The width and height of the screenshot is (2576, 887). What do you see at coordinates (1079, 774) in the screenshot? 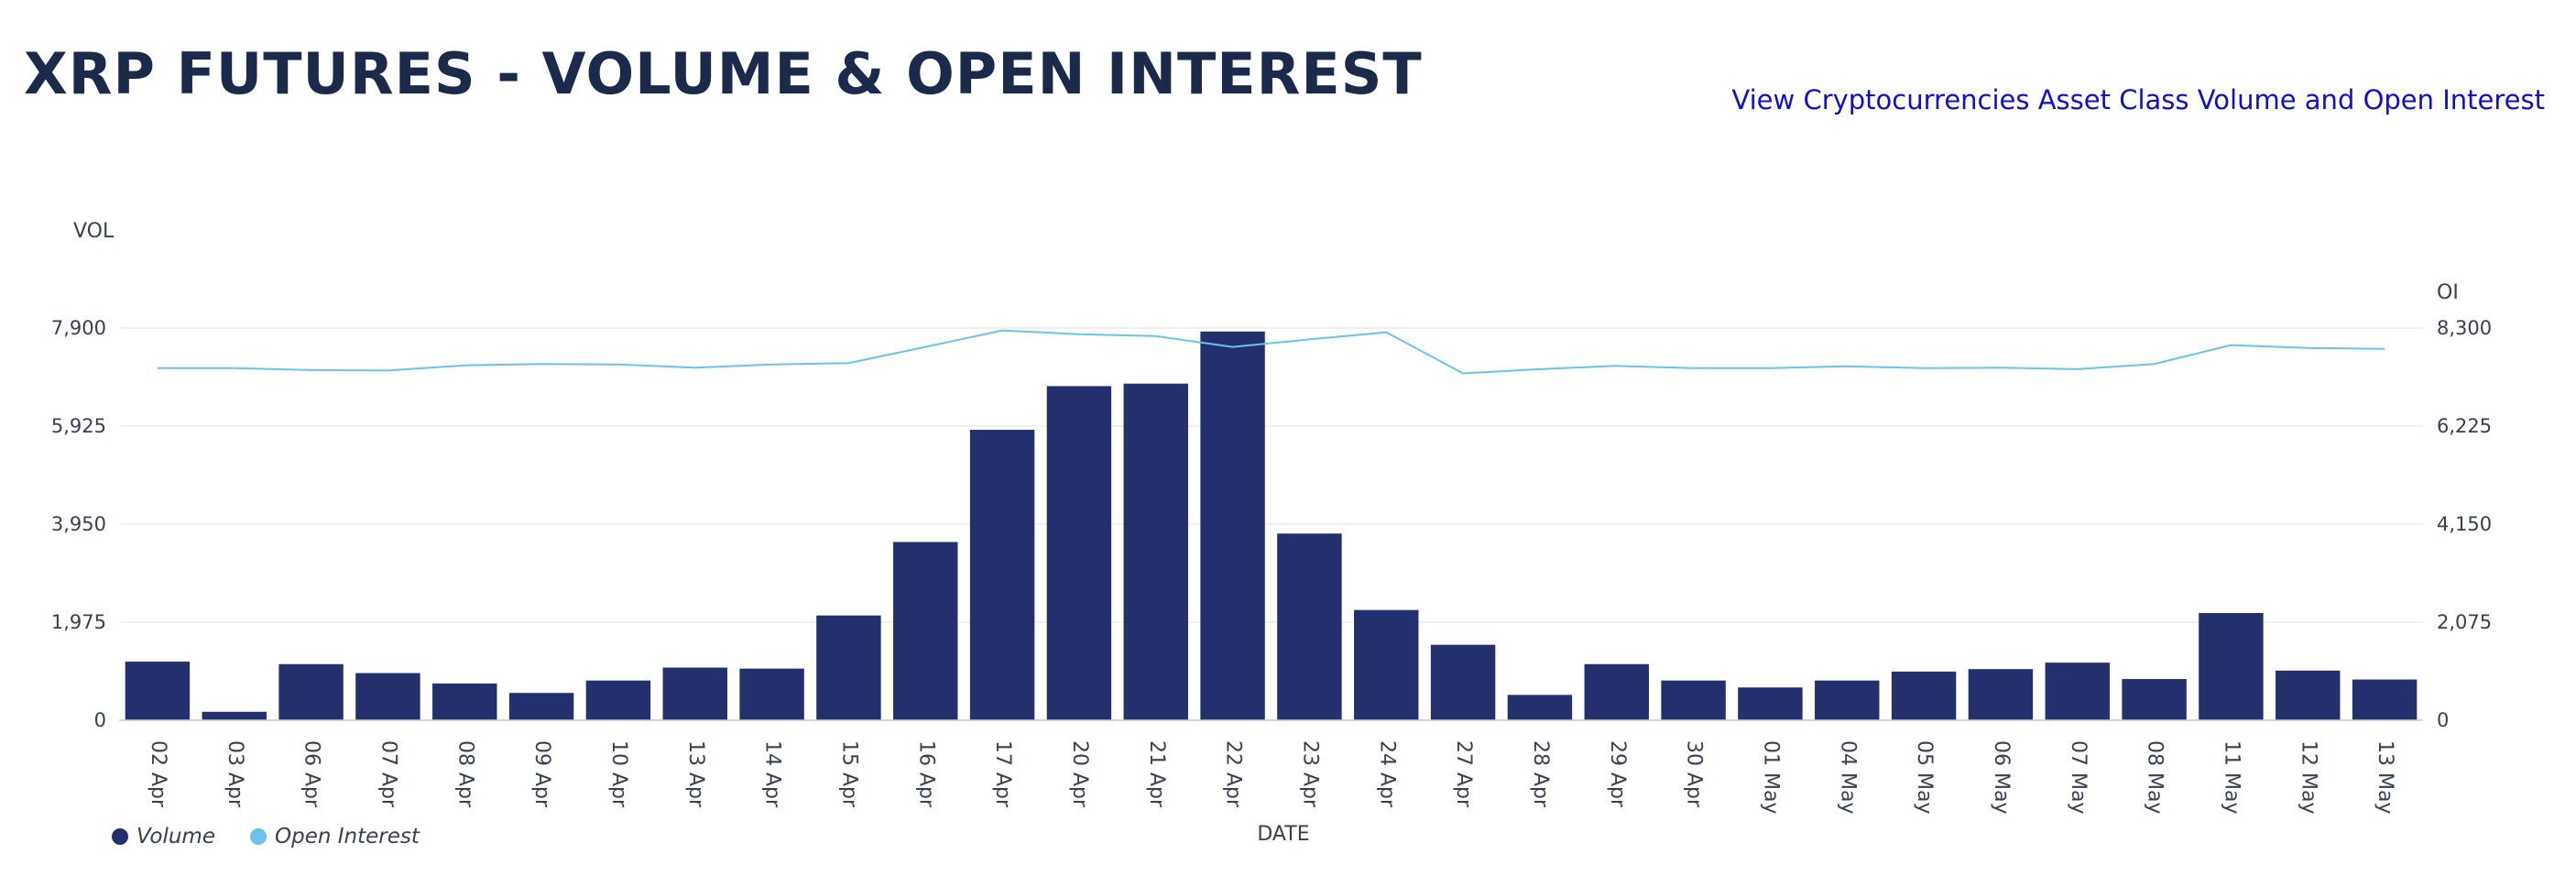
I see `x-tick-label: 20 Apr` at bounding box center [1079, 774].